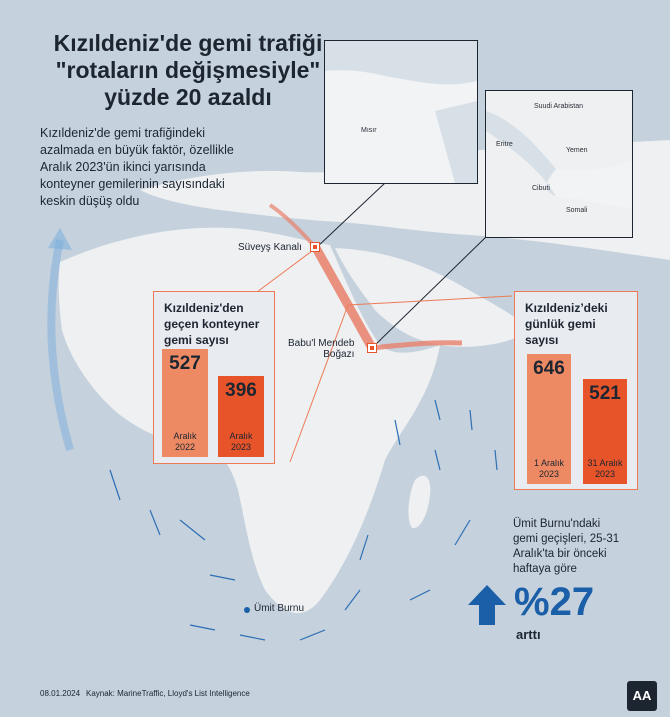 This screenshot has width=670, height=717. What do you see at coordinates (549, 419) in the screenshot?
I see `chart2-bar-1: 646 1 Aralık 2023` at bounding box center [549, 419].